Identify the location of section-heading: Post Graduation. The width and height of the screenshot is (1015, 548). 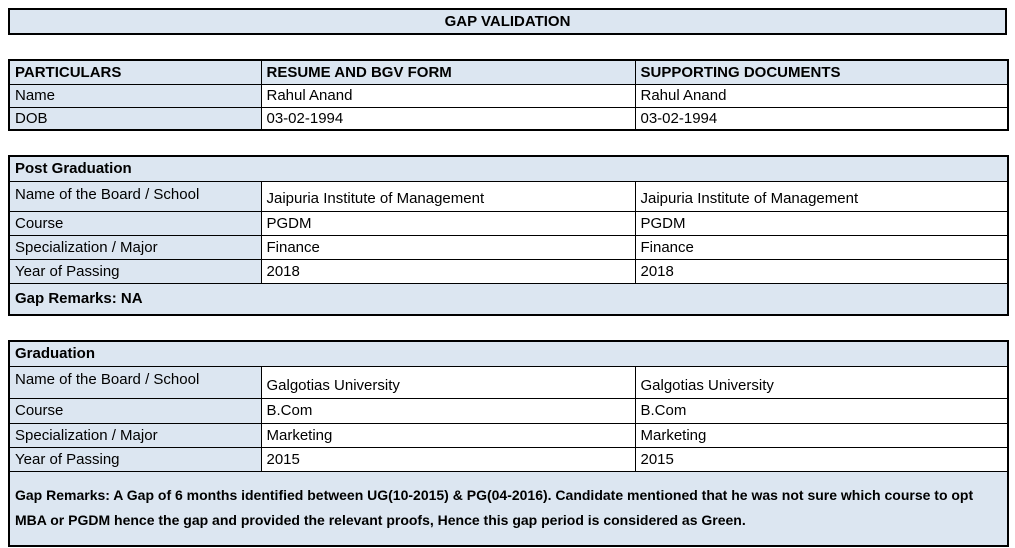
(508, 168).